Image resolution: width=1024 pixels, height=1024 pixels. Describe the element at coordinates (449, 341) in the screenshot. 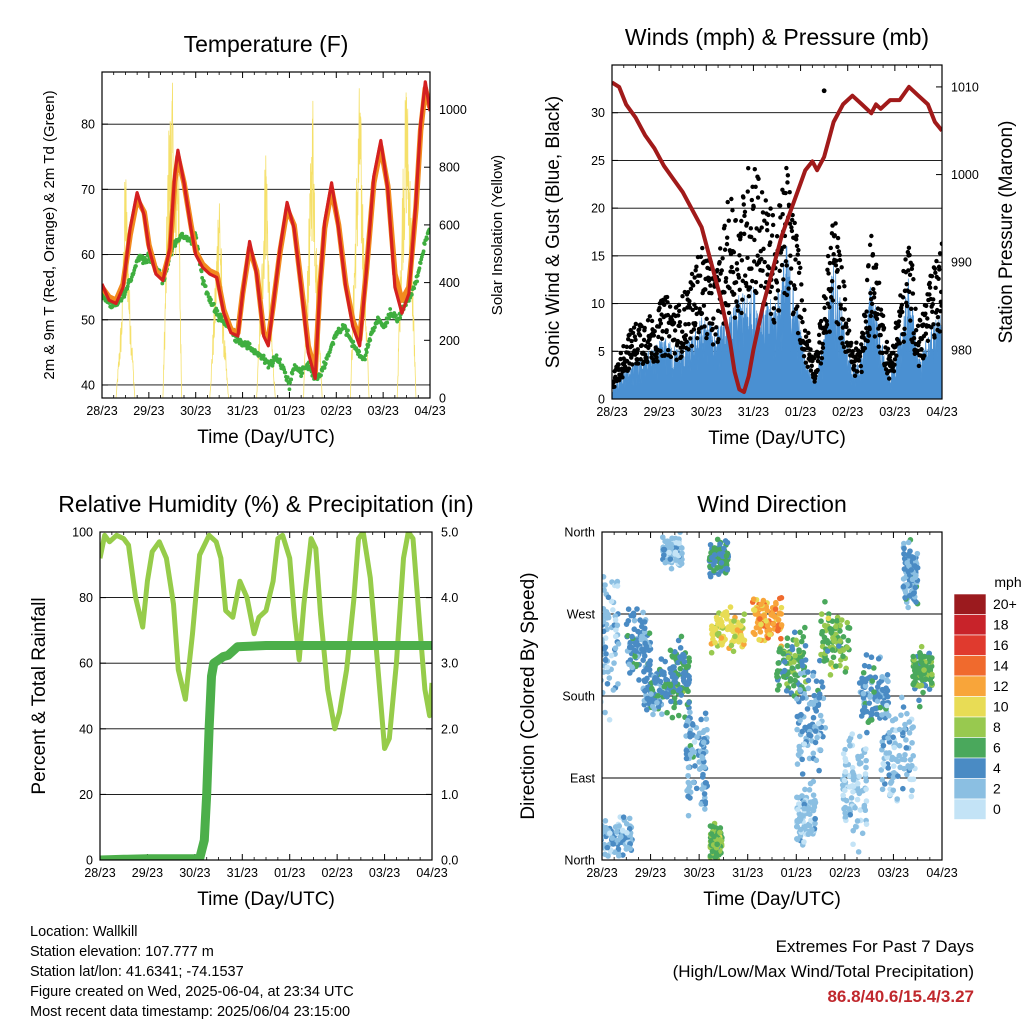

I see `y2-tick-label: 200` at that location.